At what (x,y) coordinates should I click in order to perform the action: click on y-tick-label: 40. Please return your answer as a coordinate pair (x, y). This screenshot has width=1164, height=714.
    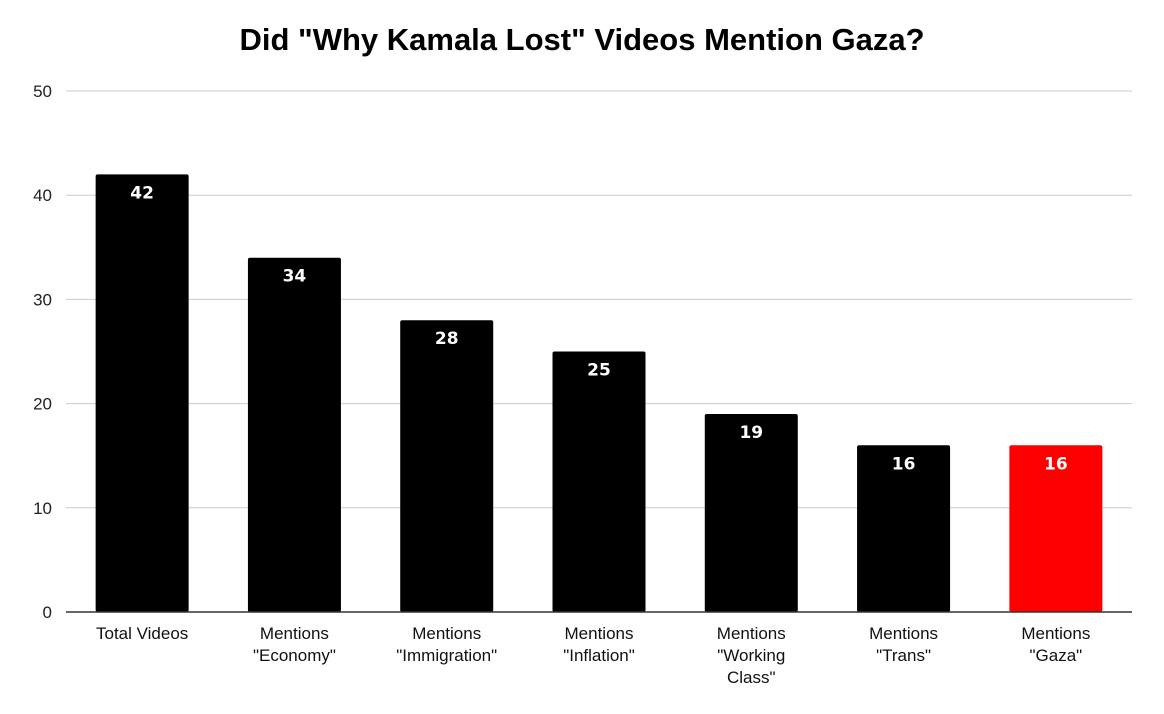
    Looking at the image, I should click on (42, 195).